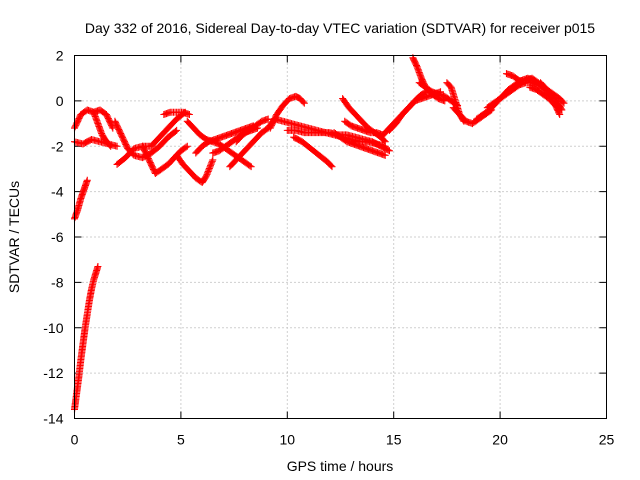 Image resolution: width=640 pixels, height=480 pixels. What do you see at coordinates (57, 192) in the screenshot?
I see `y-tick-label: -4` at bounding box center [57, 192].